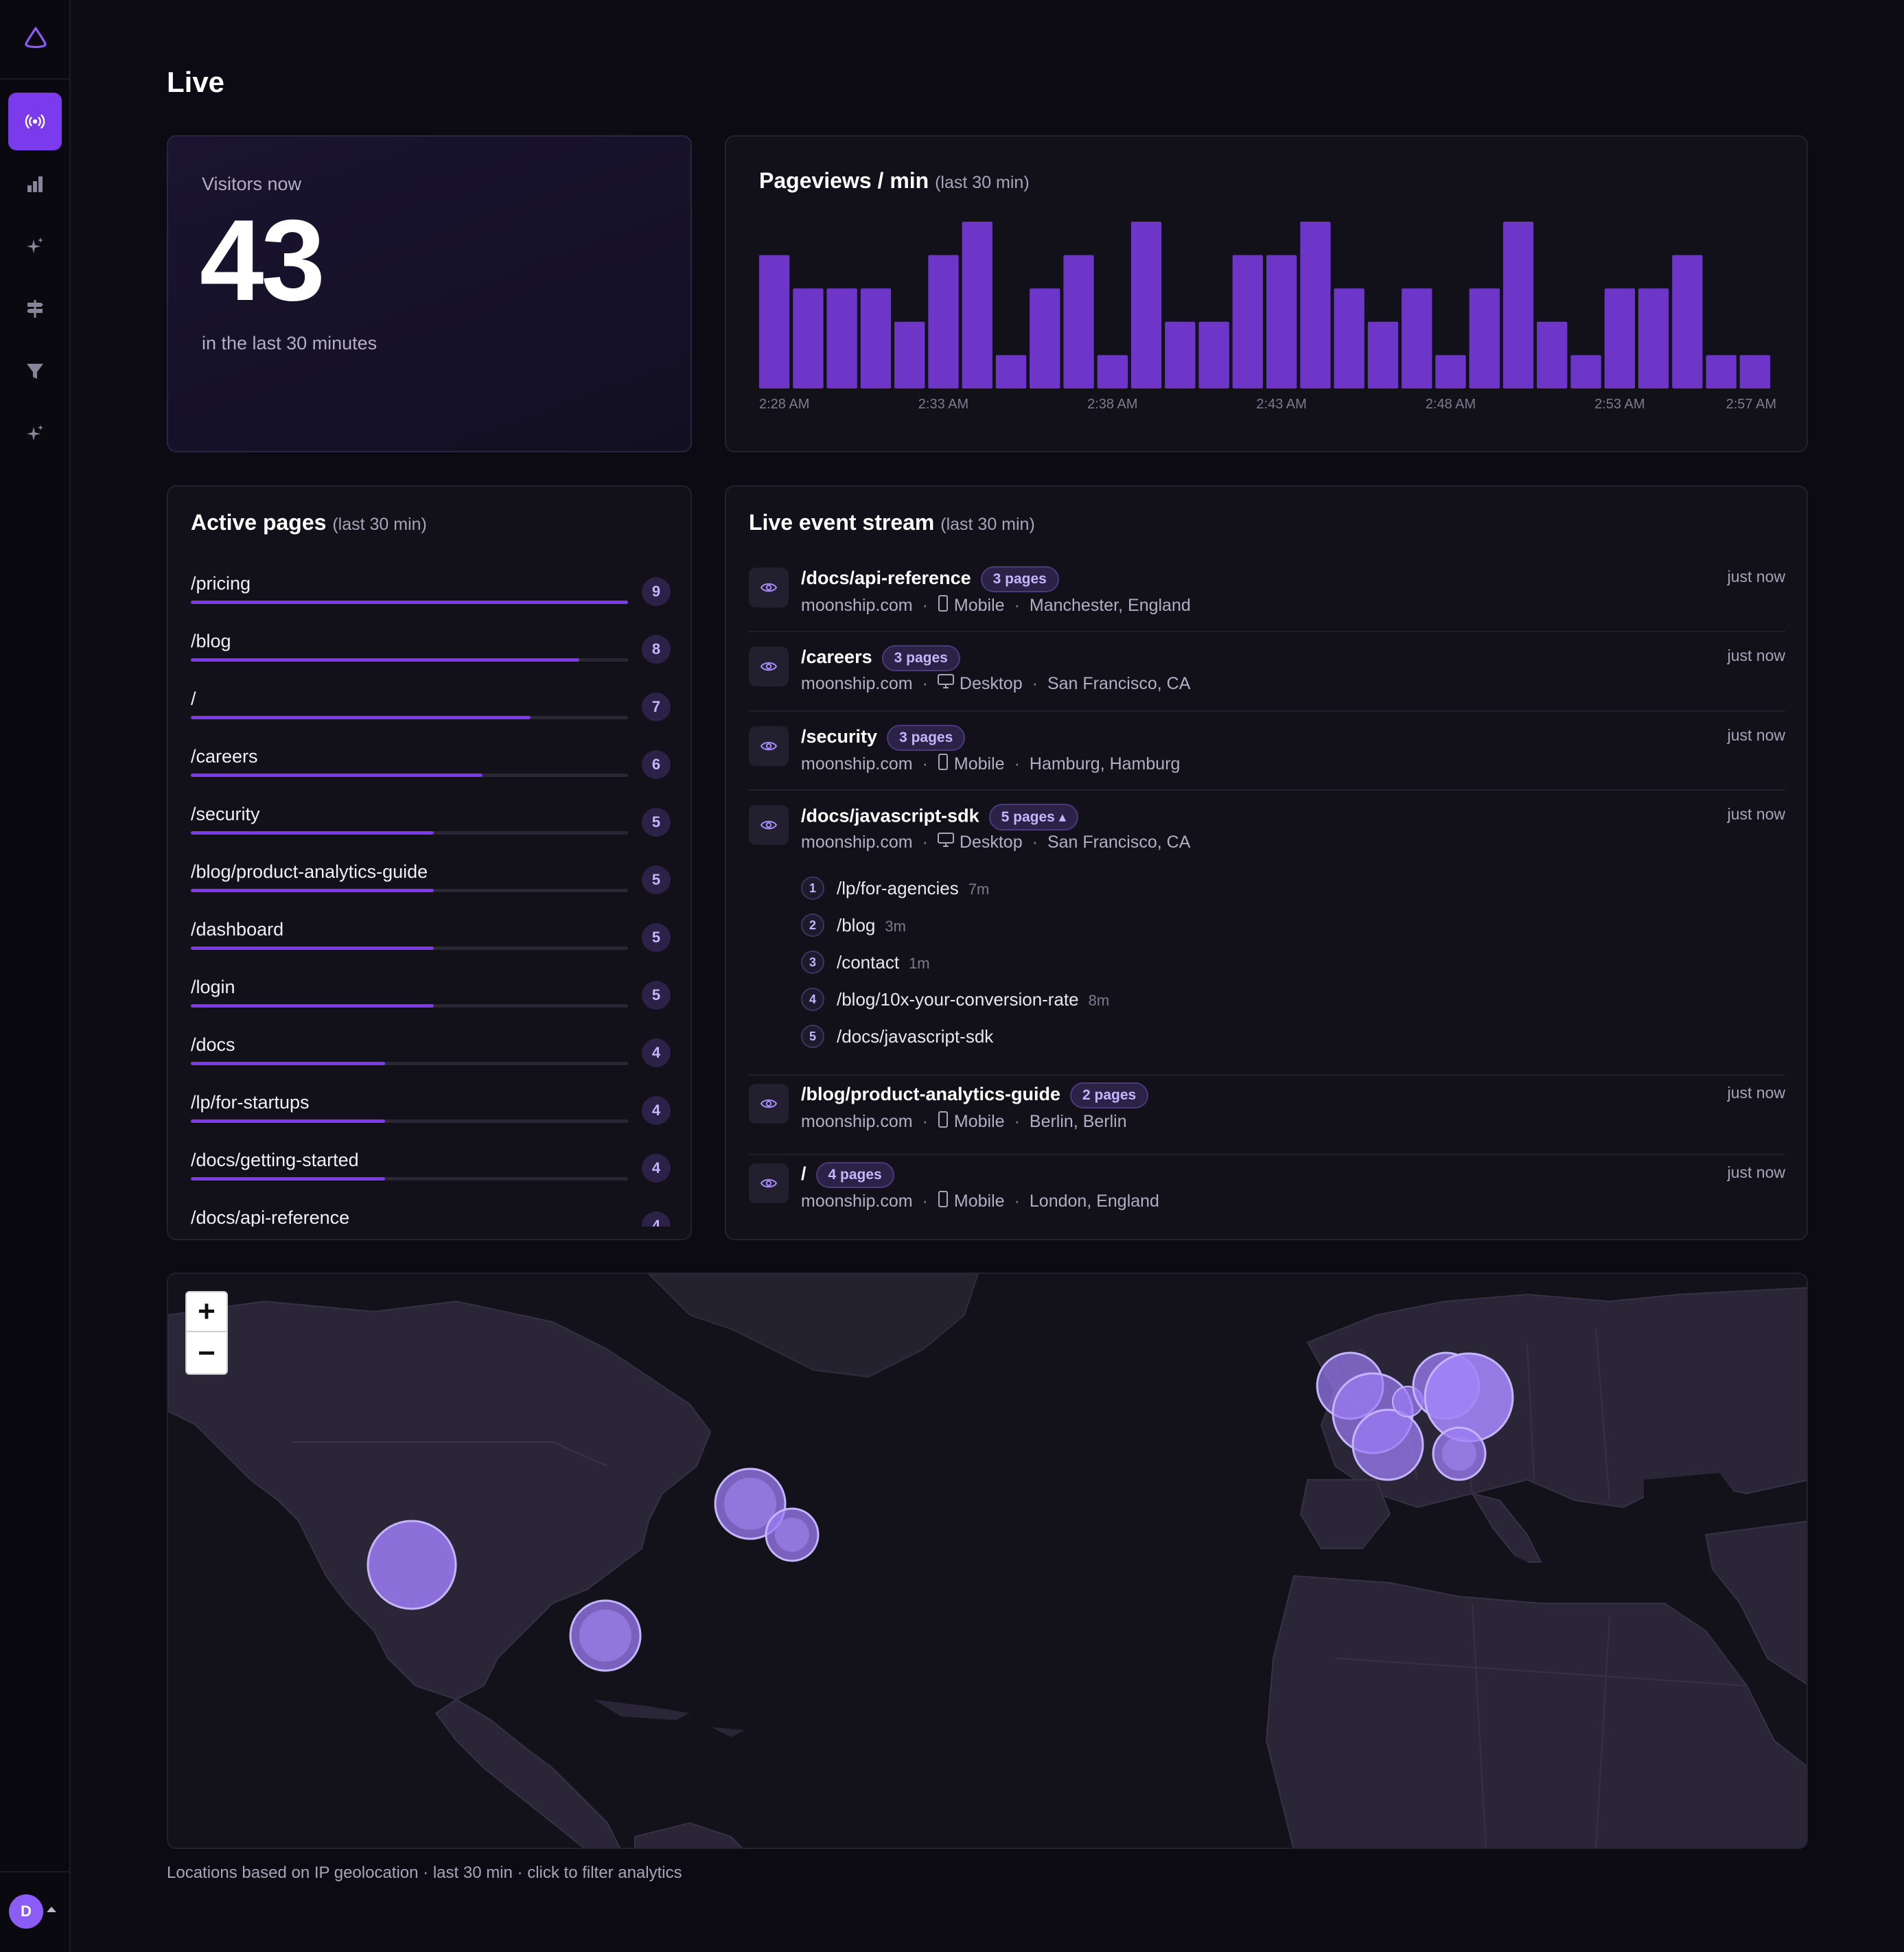  Describe the element at coordinates (1110, 1004) in the screenshot. I see `journey-step: 4/blog/10x-your-conversion-rate 8m` at that location.